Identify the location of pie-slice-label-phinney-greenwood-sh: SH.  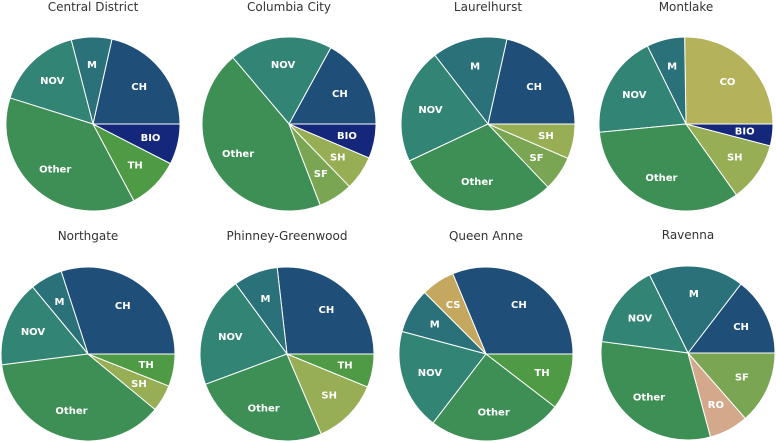
(329, 395).